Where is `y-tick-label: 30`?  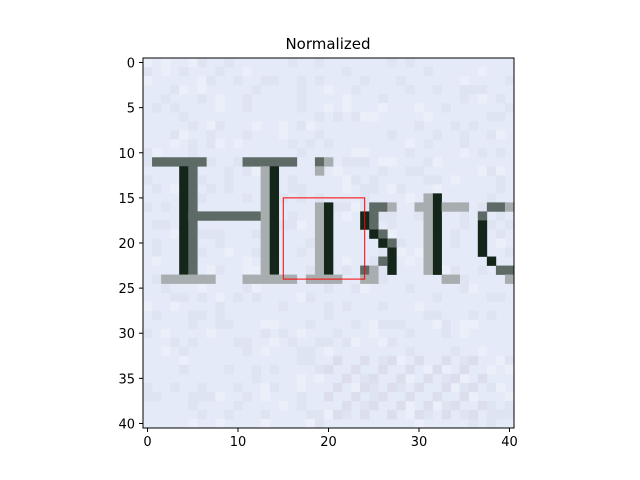 y-tick-label: 30 is located at coordinates (126, 334).